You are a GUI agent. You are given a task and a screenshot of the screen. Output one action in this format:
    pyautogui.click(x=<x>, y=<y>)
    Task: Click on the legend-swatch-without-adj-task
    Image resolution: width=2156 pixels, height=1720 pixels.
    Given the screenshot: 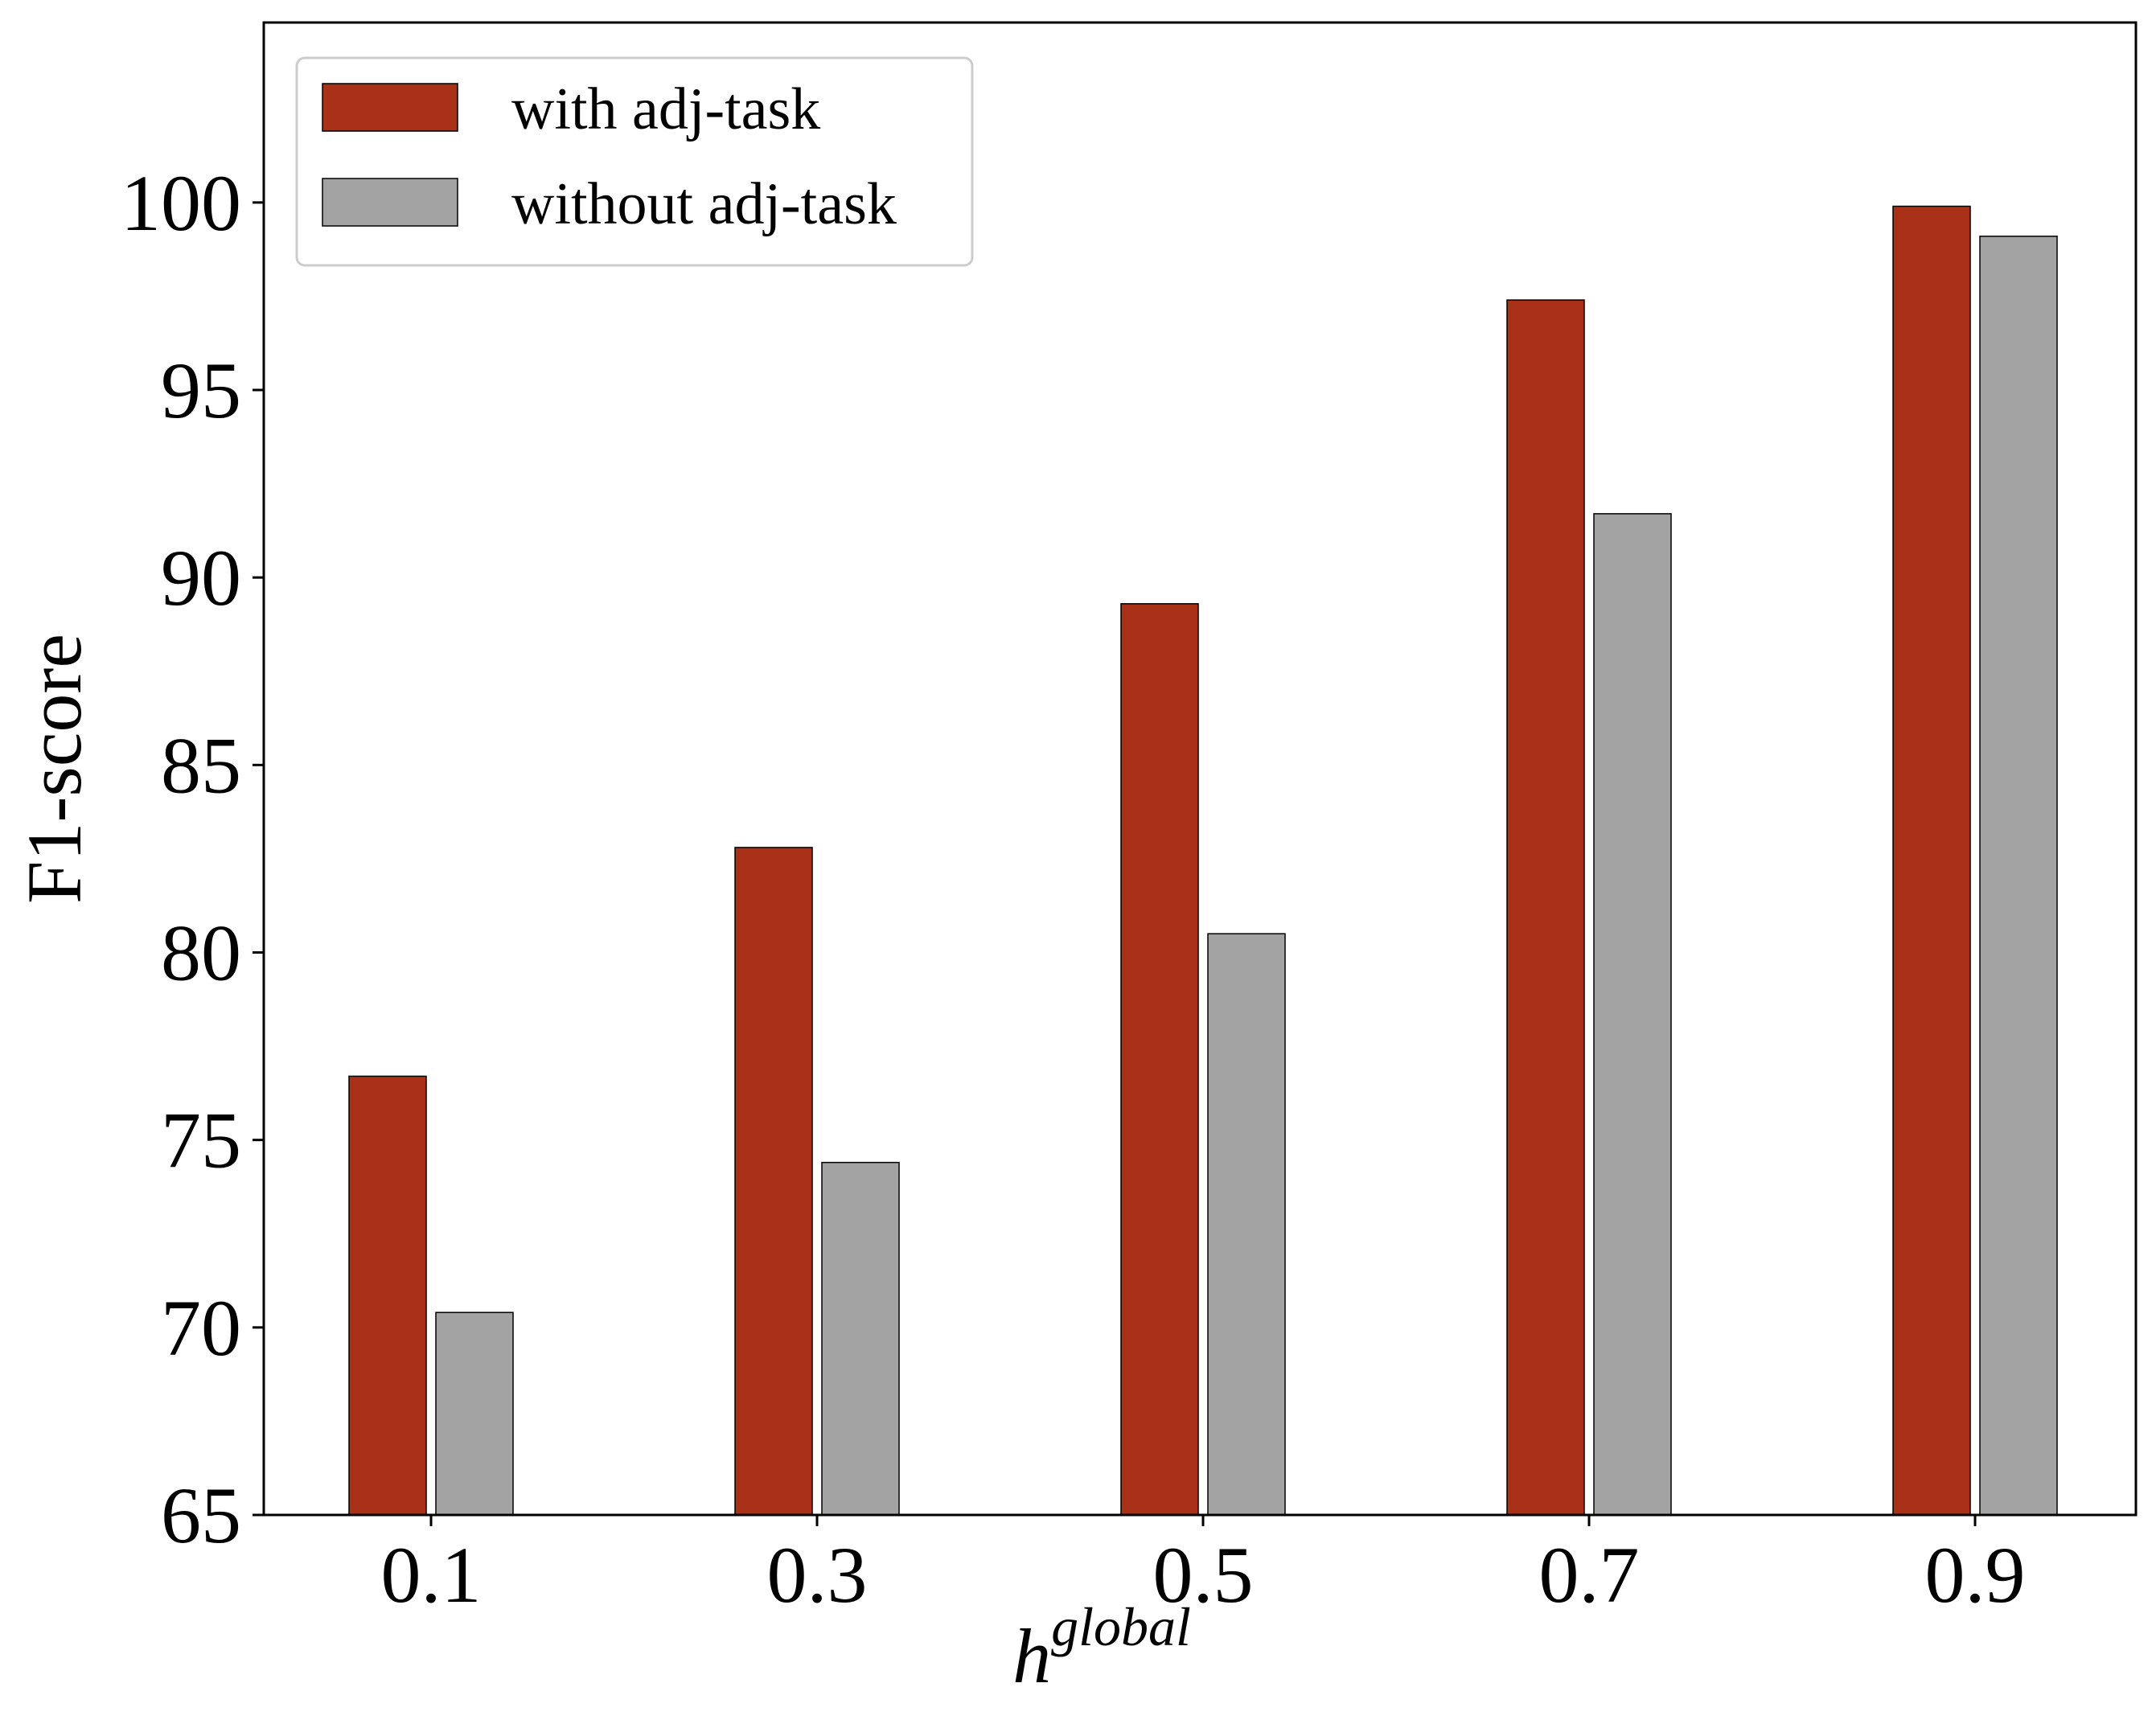 What is the action you would take?
    pyautogui.click(x=390, y=202)
    